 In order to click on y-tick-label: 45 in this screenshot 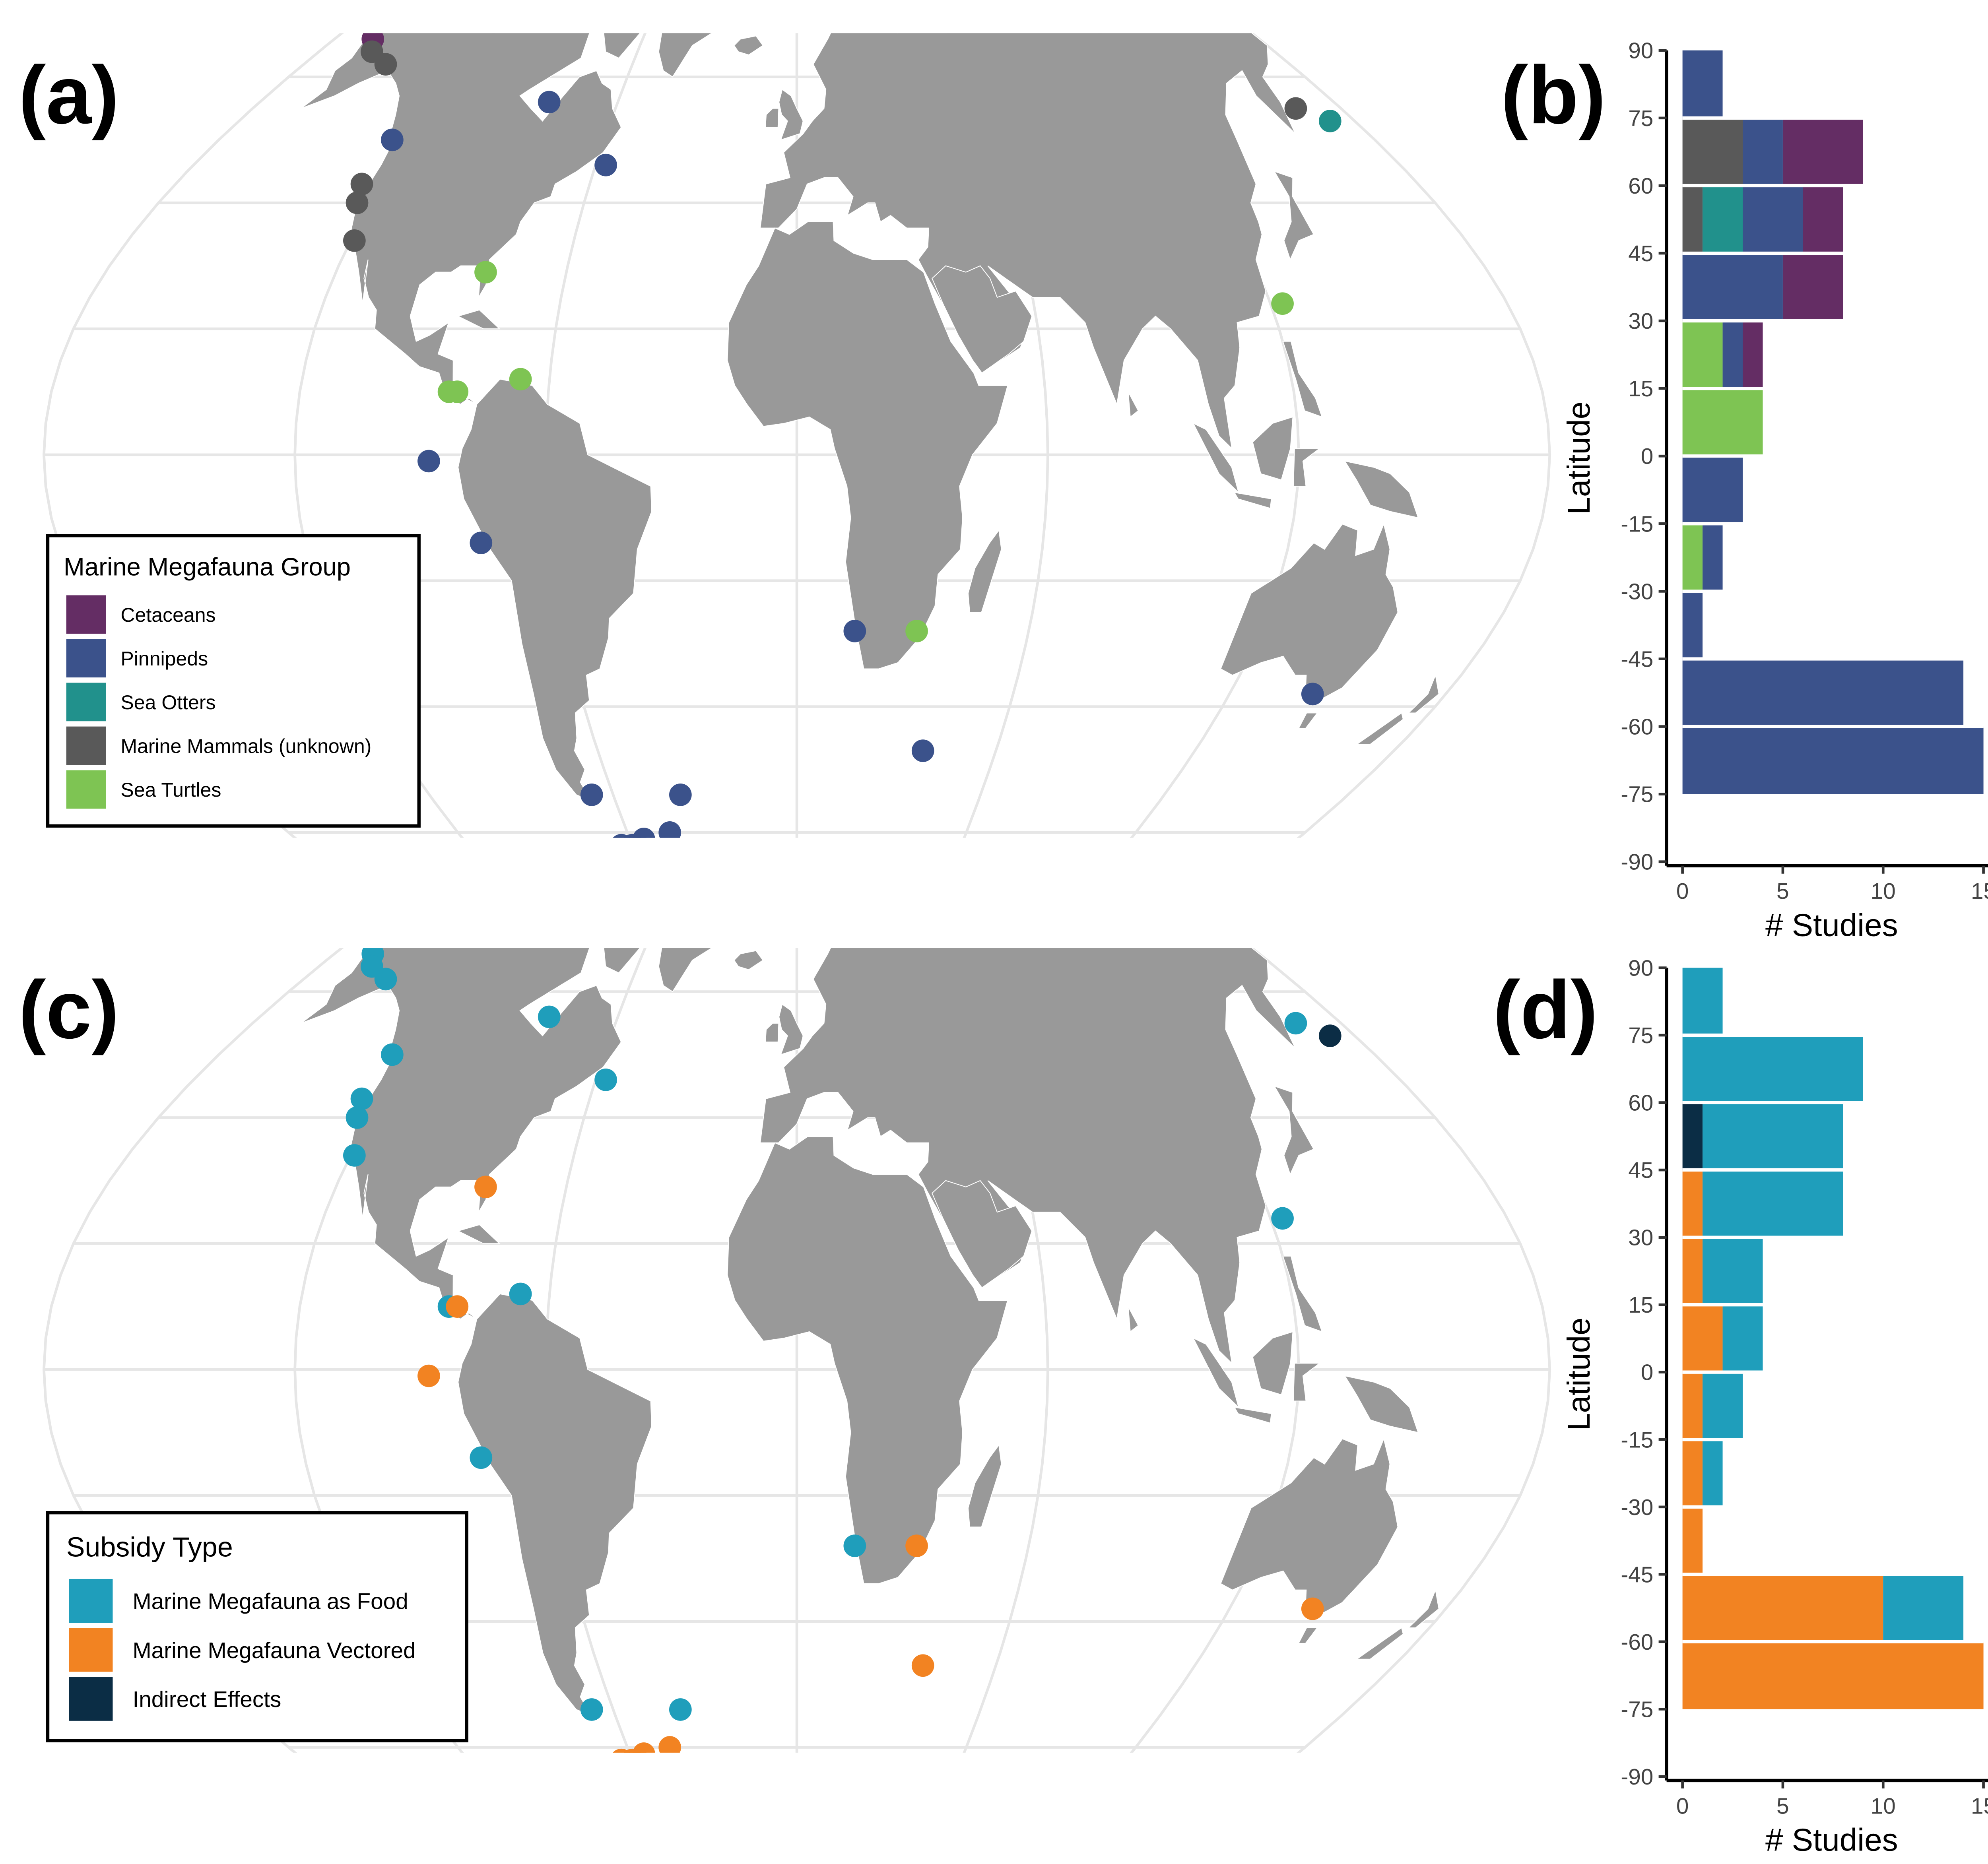, I will do `click(1640, 254)`.